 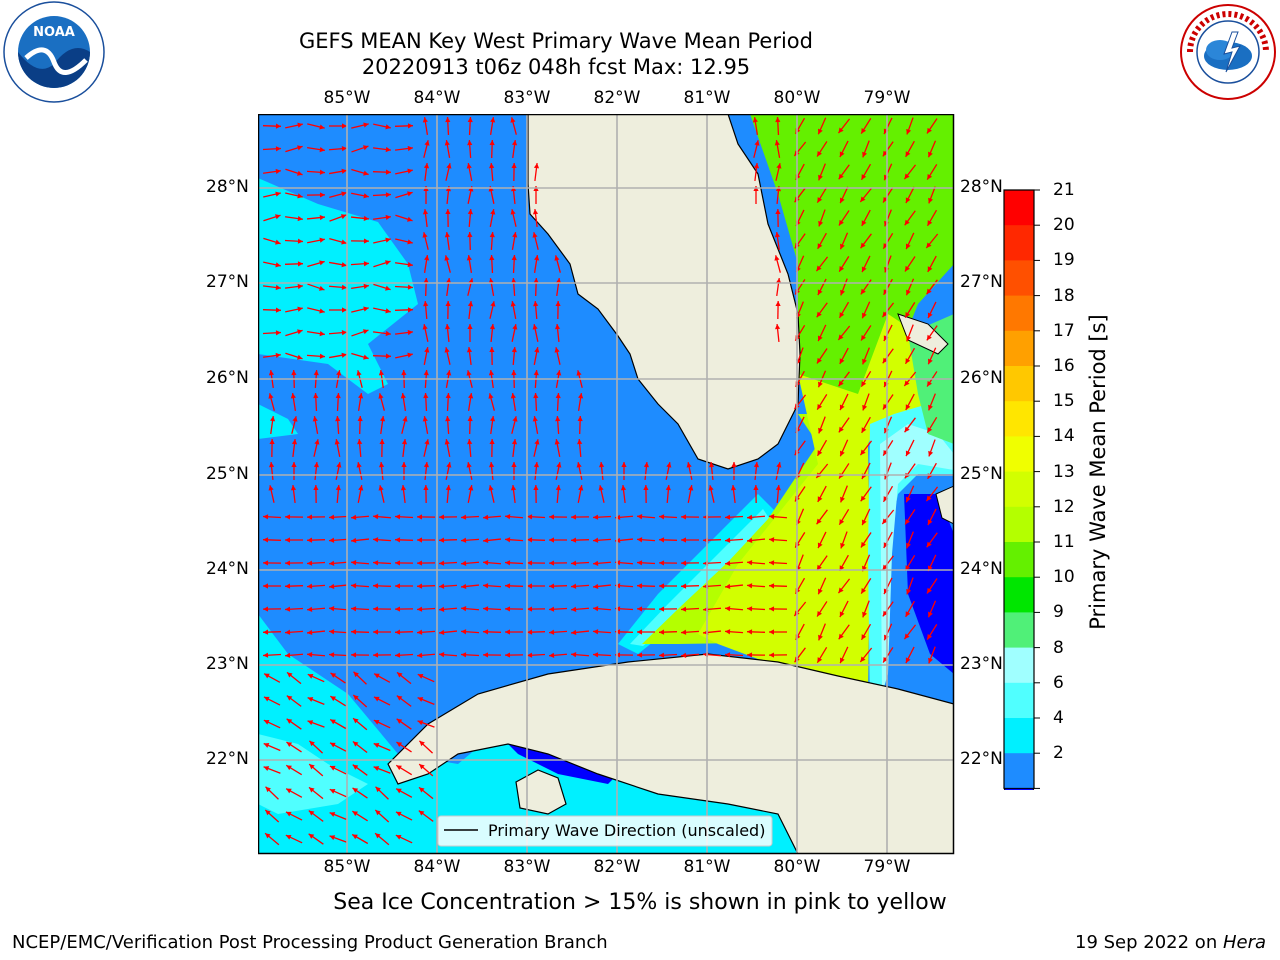 What do you see at coordinates (527, 98) in the screenshot?
I see `lon-label-top: 83°W` at bounding box center [527, 98].